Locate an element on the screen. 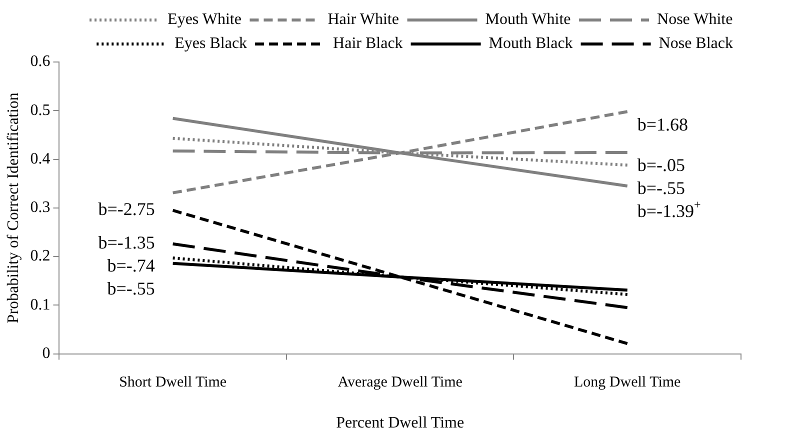  annotation: b=-1.35 is located at coordinates (126, 242).